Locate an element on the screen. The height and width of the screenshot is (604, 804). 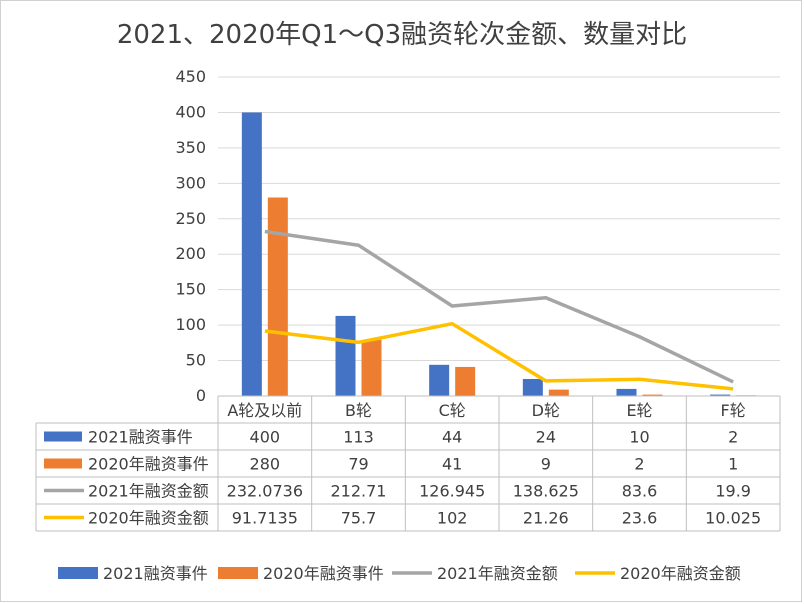
table-cell: 41 is located at coordinates (452, 464).